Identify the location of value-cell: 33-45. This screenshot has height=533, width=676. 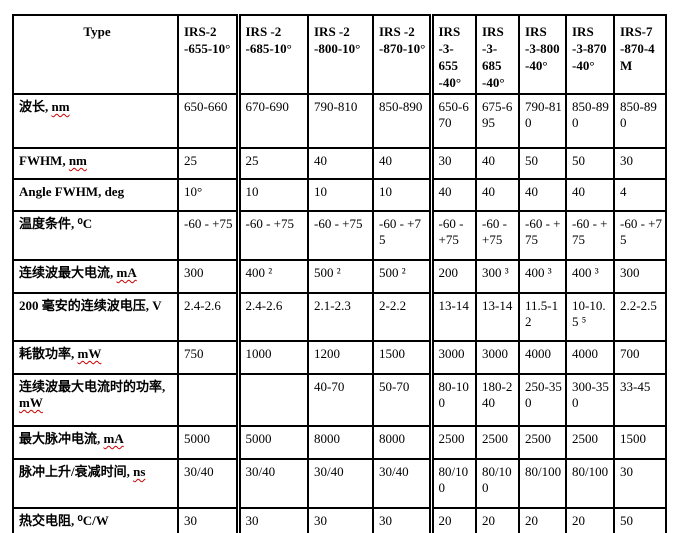
(640, 400).